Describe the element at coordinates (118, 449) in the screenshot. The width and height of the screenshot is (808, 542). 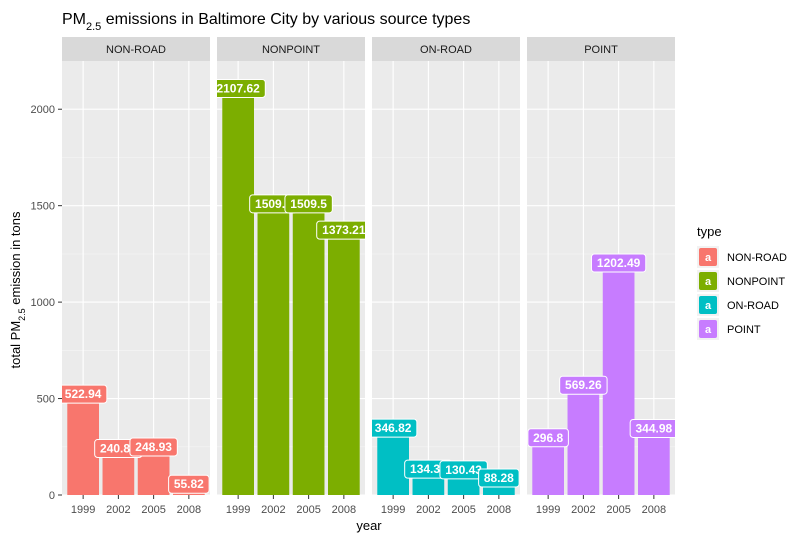
I see `data-label-text: 240.85` at that location.